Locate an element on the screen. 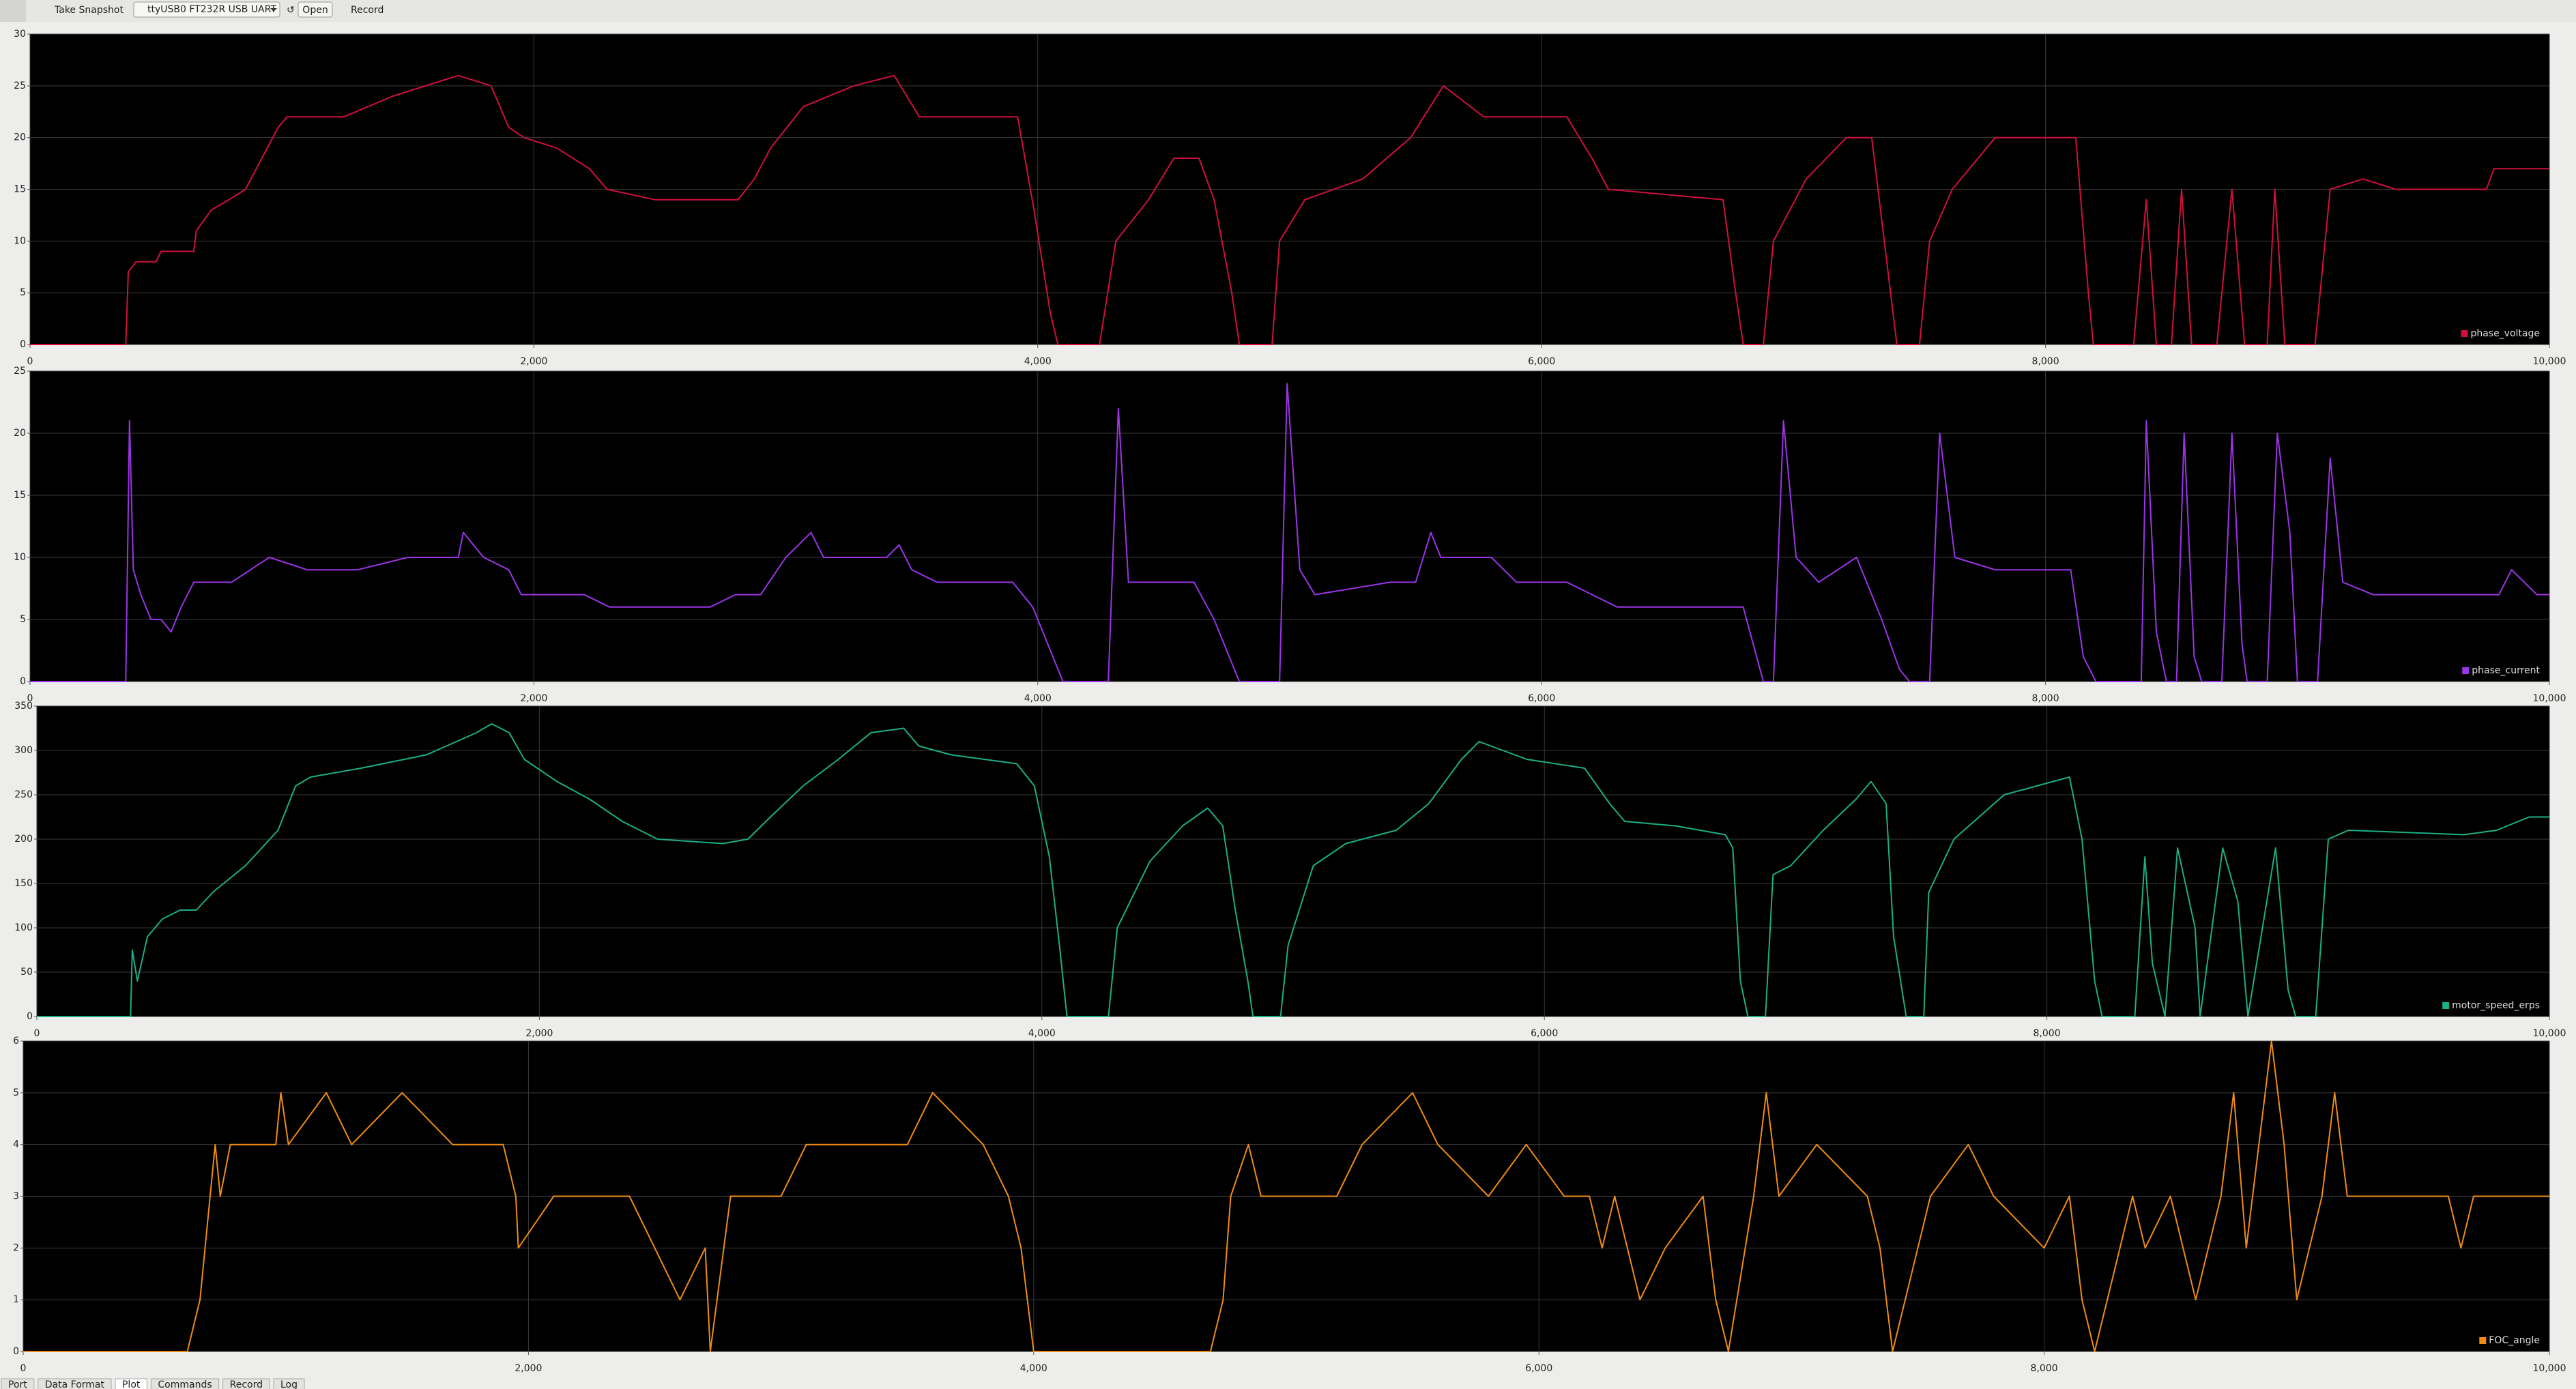 This screenshot has width=2576, height=1389. y-tick-label: 50 is located at coordinates (26, 972).